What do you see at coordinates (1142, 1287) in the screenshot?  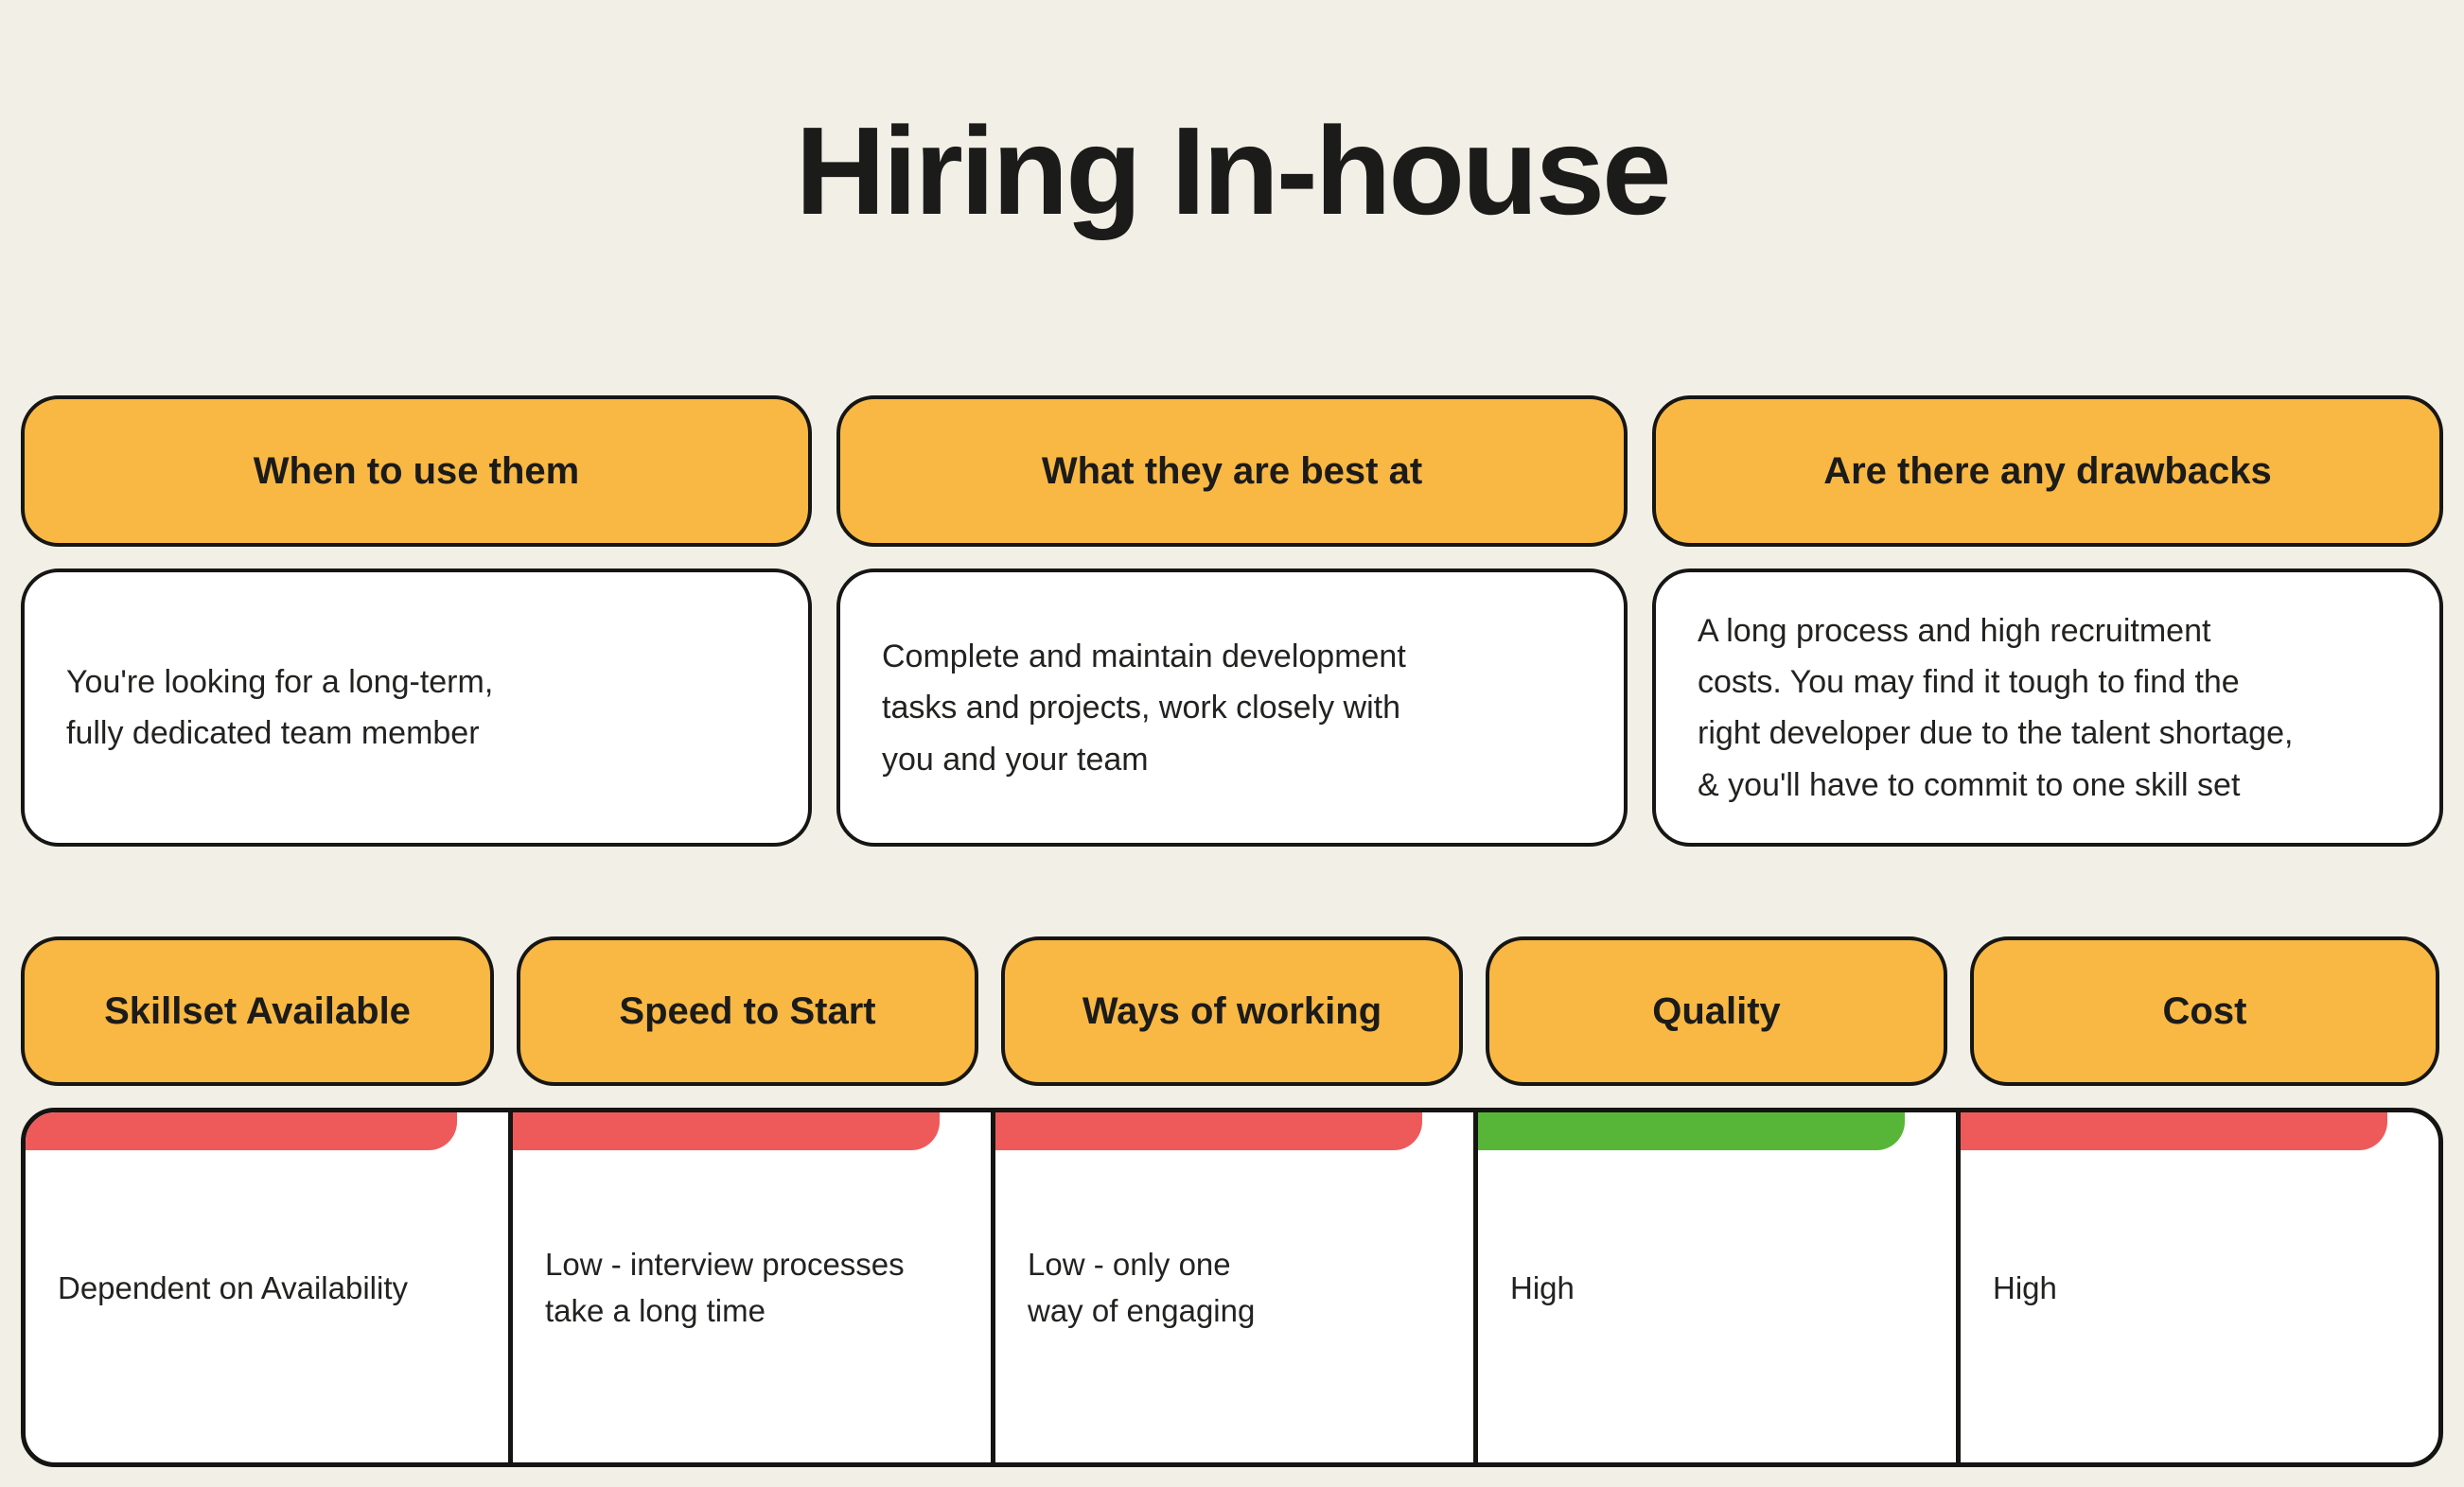 I see `criteria-value-ways-of-working: Low - only one way of engaging` at bounding box center [1142, 1287].